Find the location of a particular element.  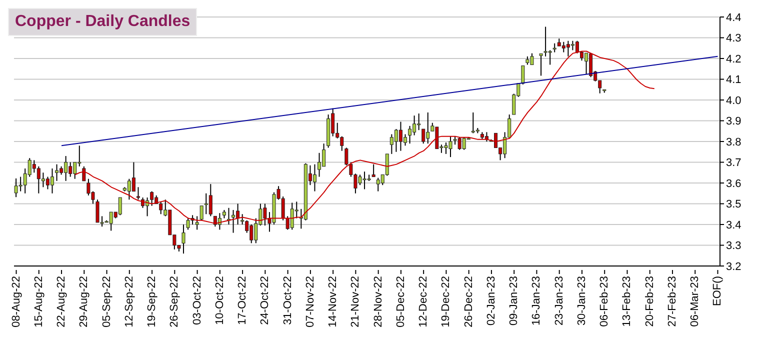

x-tick-label: 23-Jan-23 is located at coordinates (559, 301).